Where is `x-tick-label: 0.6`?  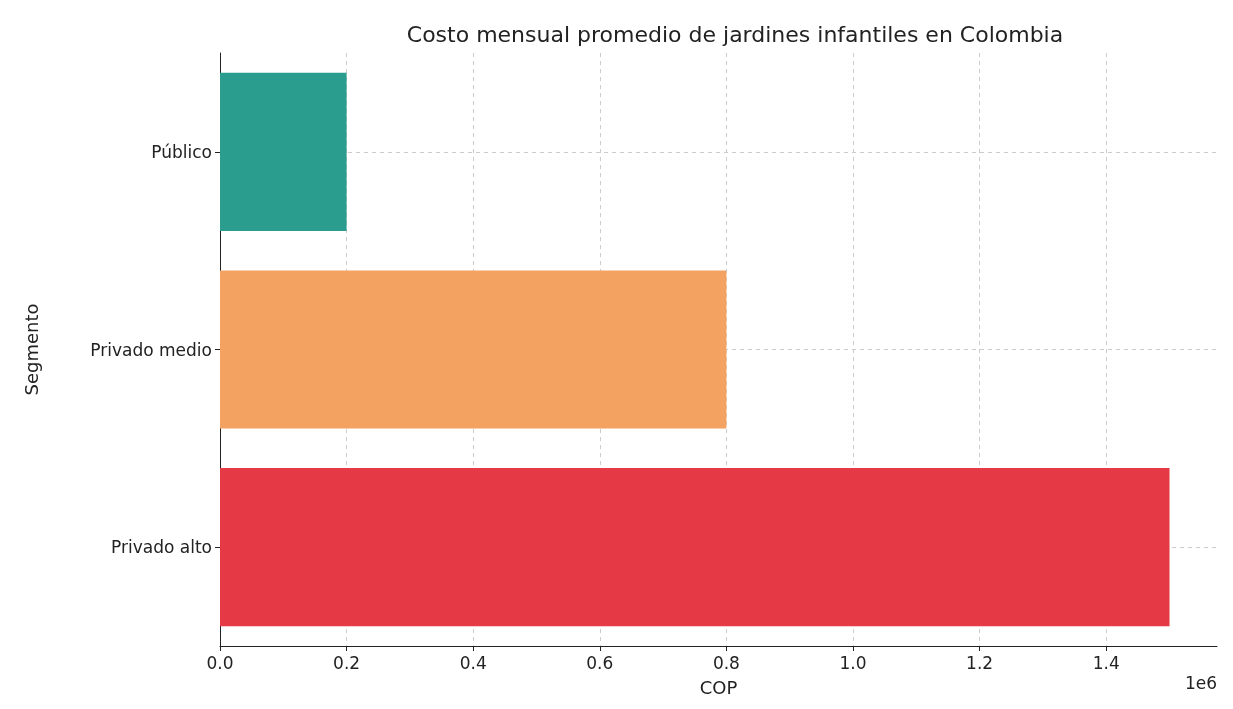
x-tick-label: 0.6 is located at coordinates (600, 662).